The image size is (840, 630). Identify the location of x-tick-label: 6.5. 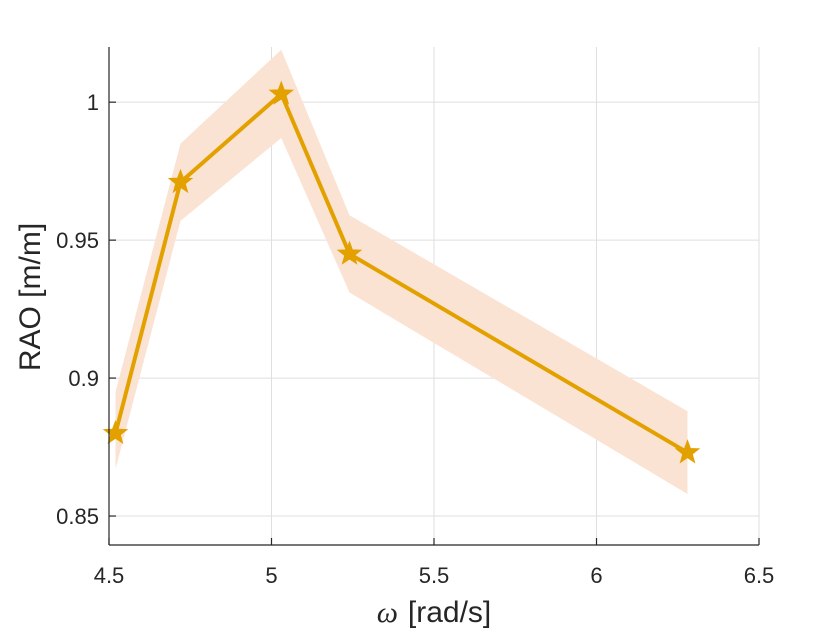
(759, 575).